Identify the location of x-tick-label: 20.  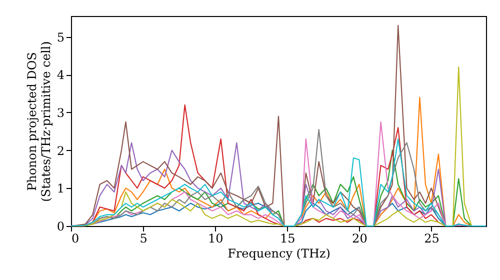
(360, 239).